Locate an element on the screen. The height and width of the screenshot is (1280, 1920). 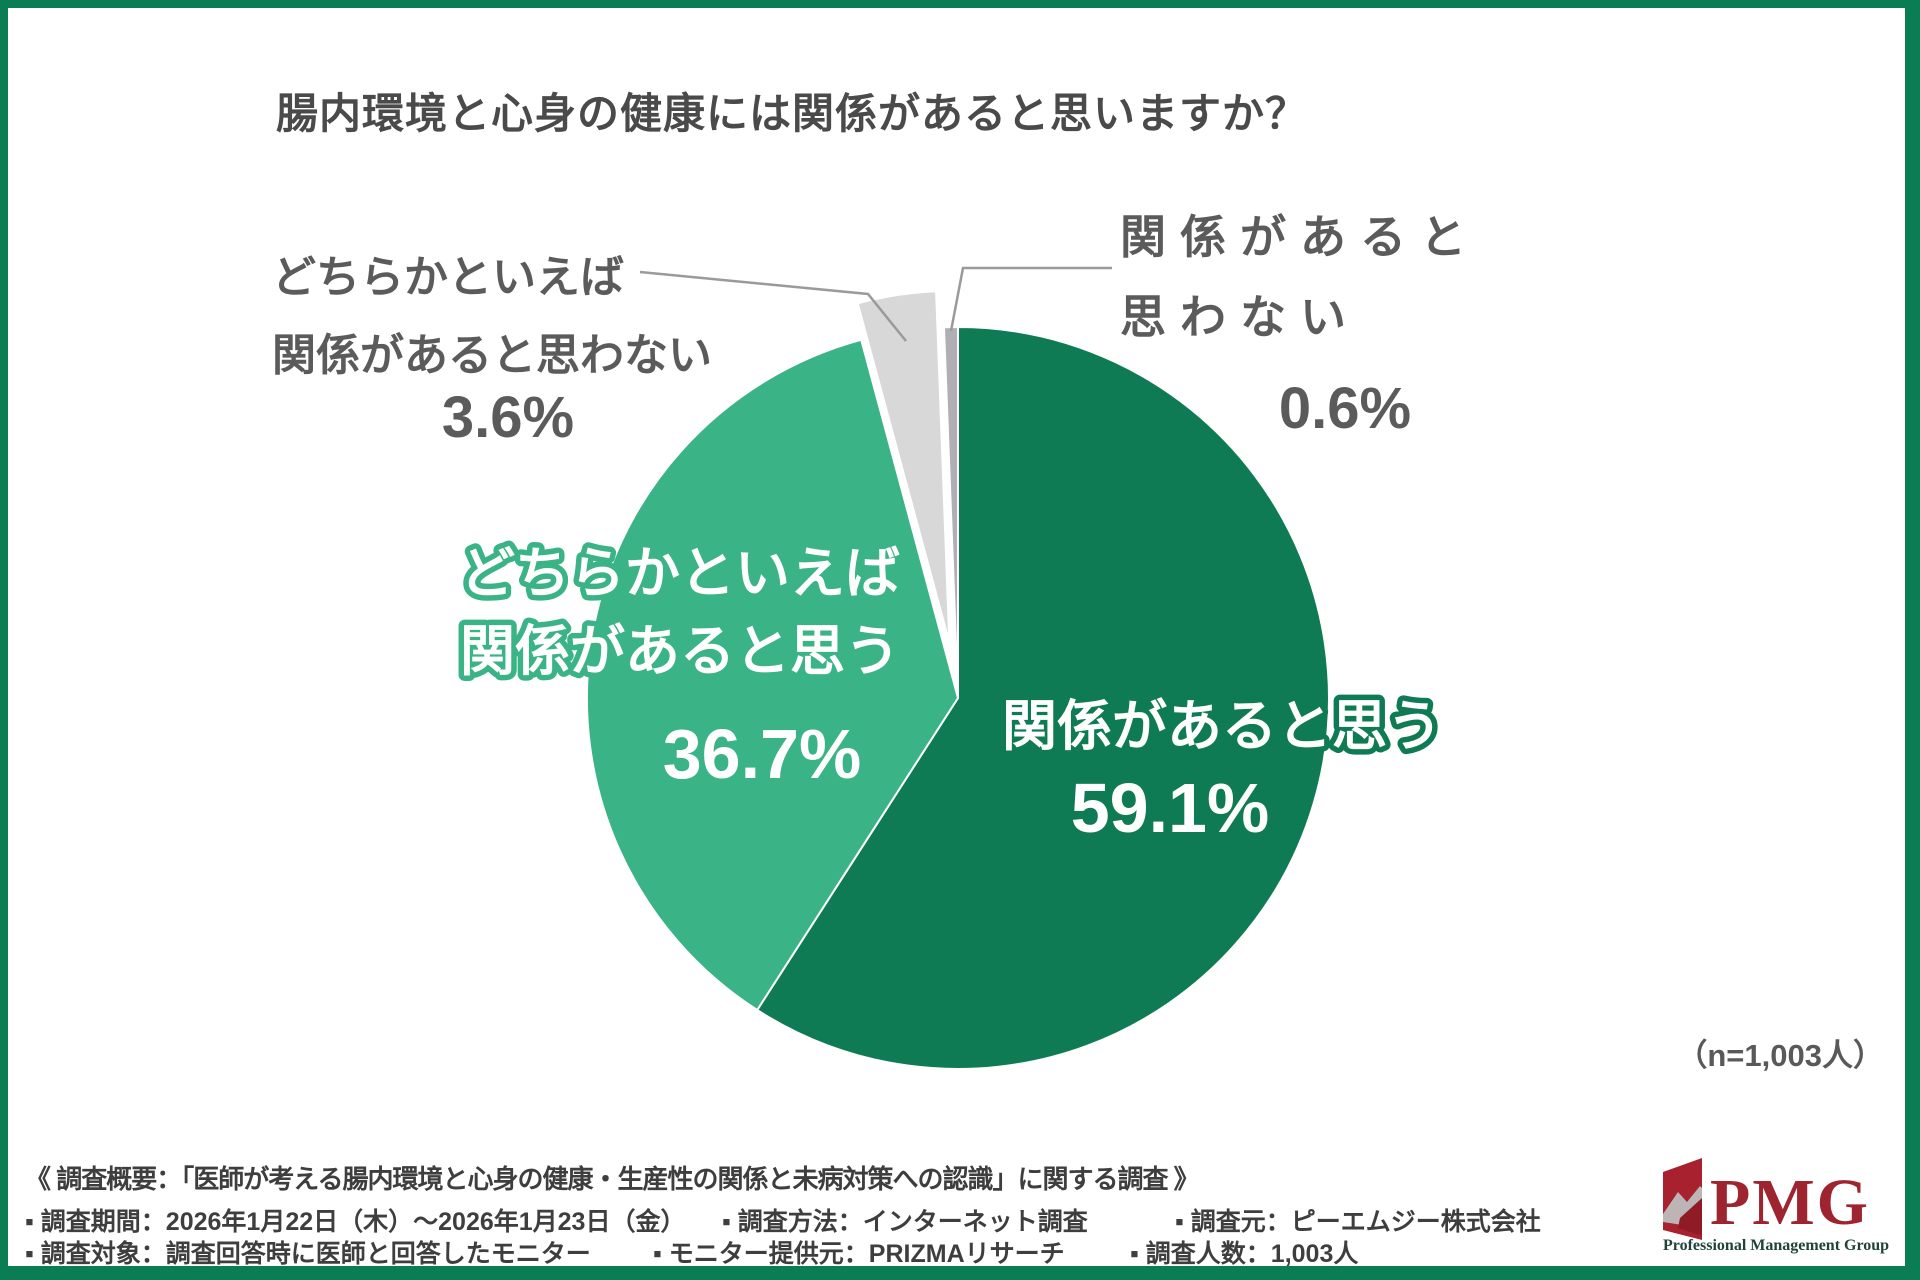
pmg-logo-shadow is located at coordinates (1690, 1217).